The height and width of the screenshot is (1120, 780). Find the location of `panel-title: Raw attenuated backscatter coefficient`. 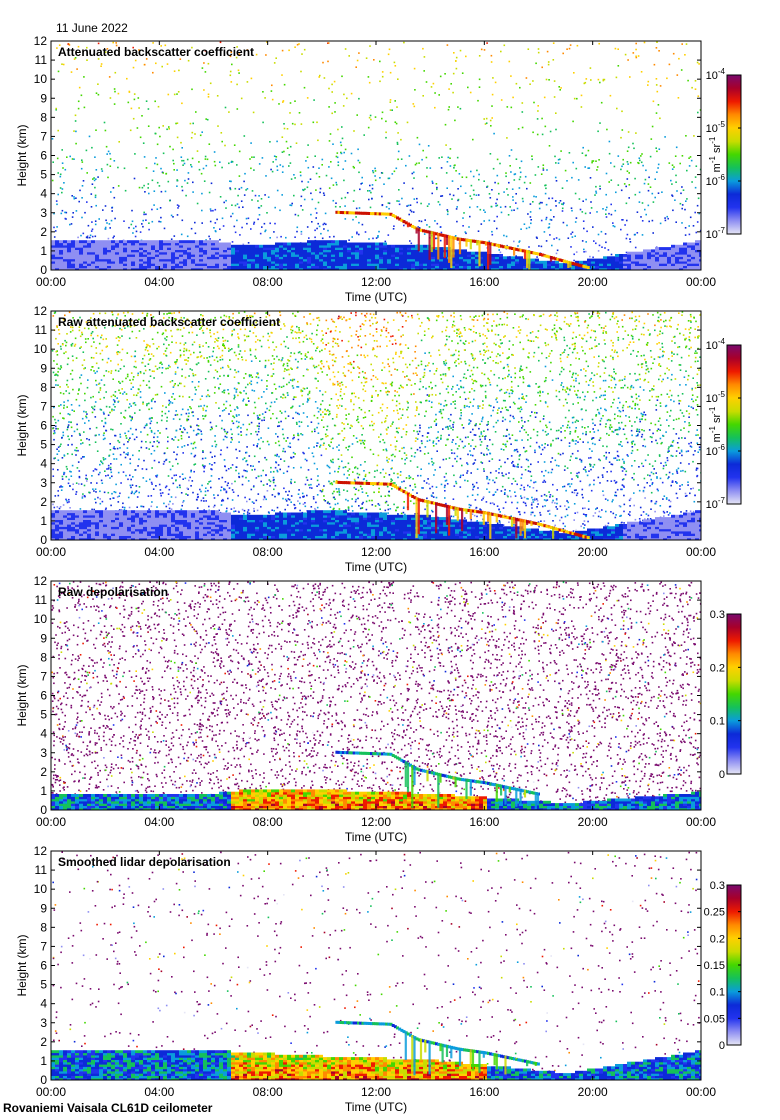

panel-title: Raw attenuated backscatter coefficient is located at coordinates (169, 322).